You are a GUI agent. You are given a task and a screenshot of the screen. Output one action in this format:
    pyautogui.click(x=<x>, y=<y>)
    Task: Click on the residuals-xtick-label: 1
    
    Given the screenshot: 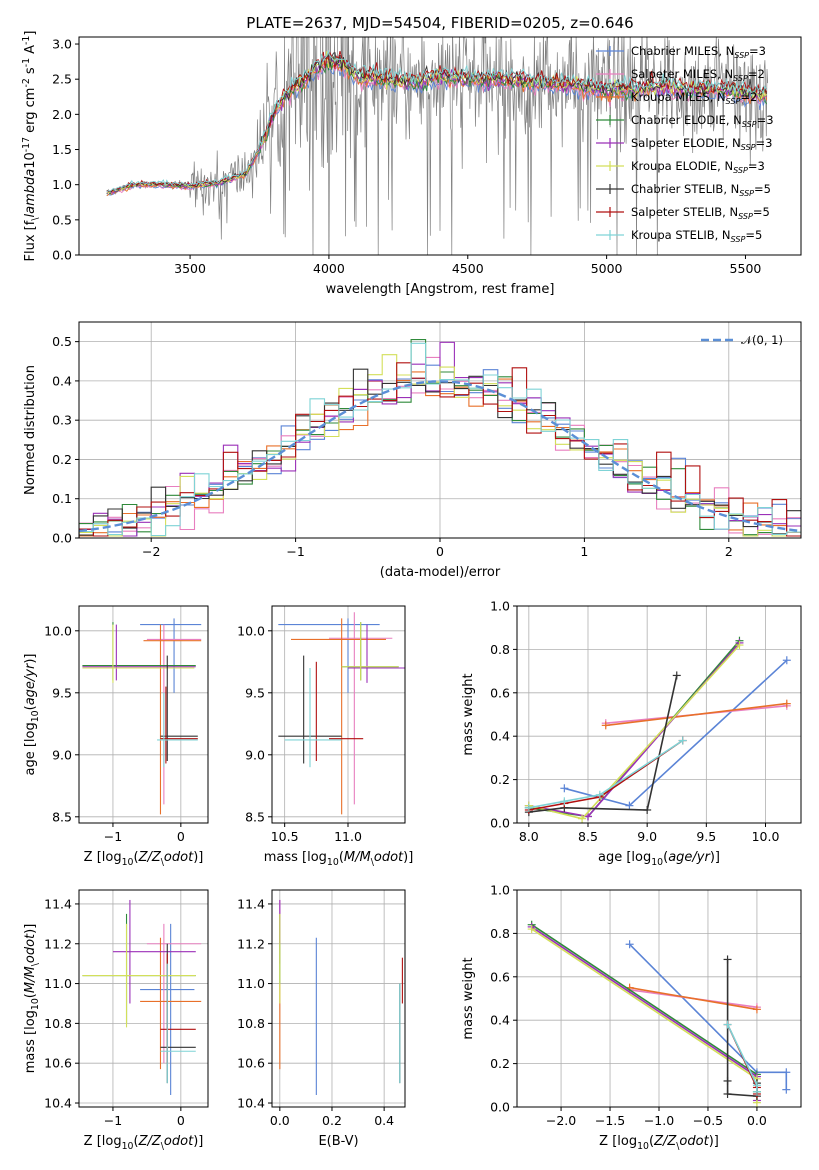 What is the action you would take?
    pyautogui.click(x=584, y=551)
    